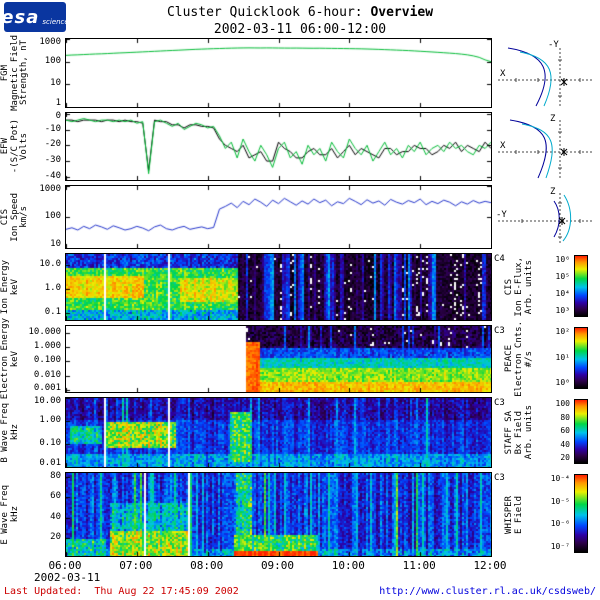  I want to click on colorbar-title-line: CIS, so click(509, 287).